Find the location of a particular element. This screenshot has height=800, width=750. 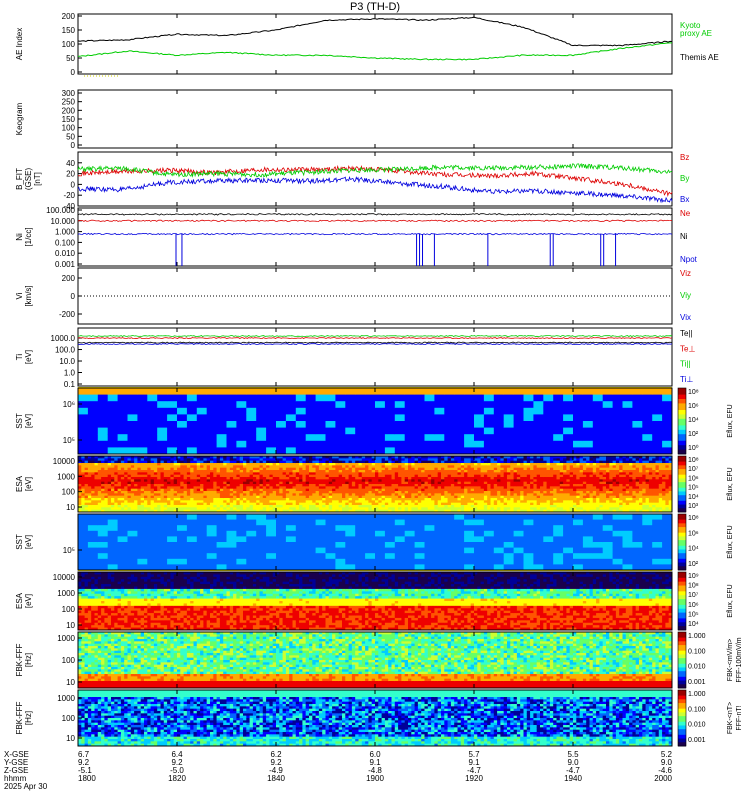

temperature-series-line is located at coordinates (375, 342).